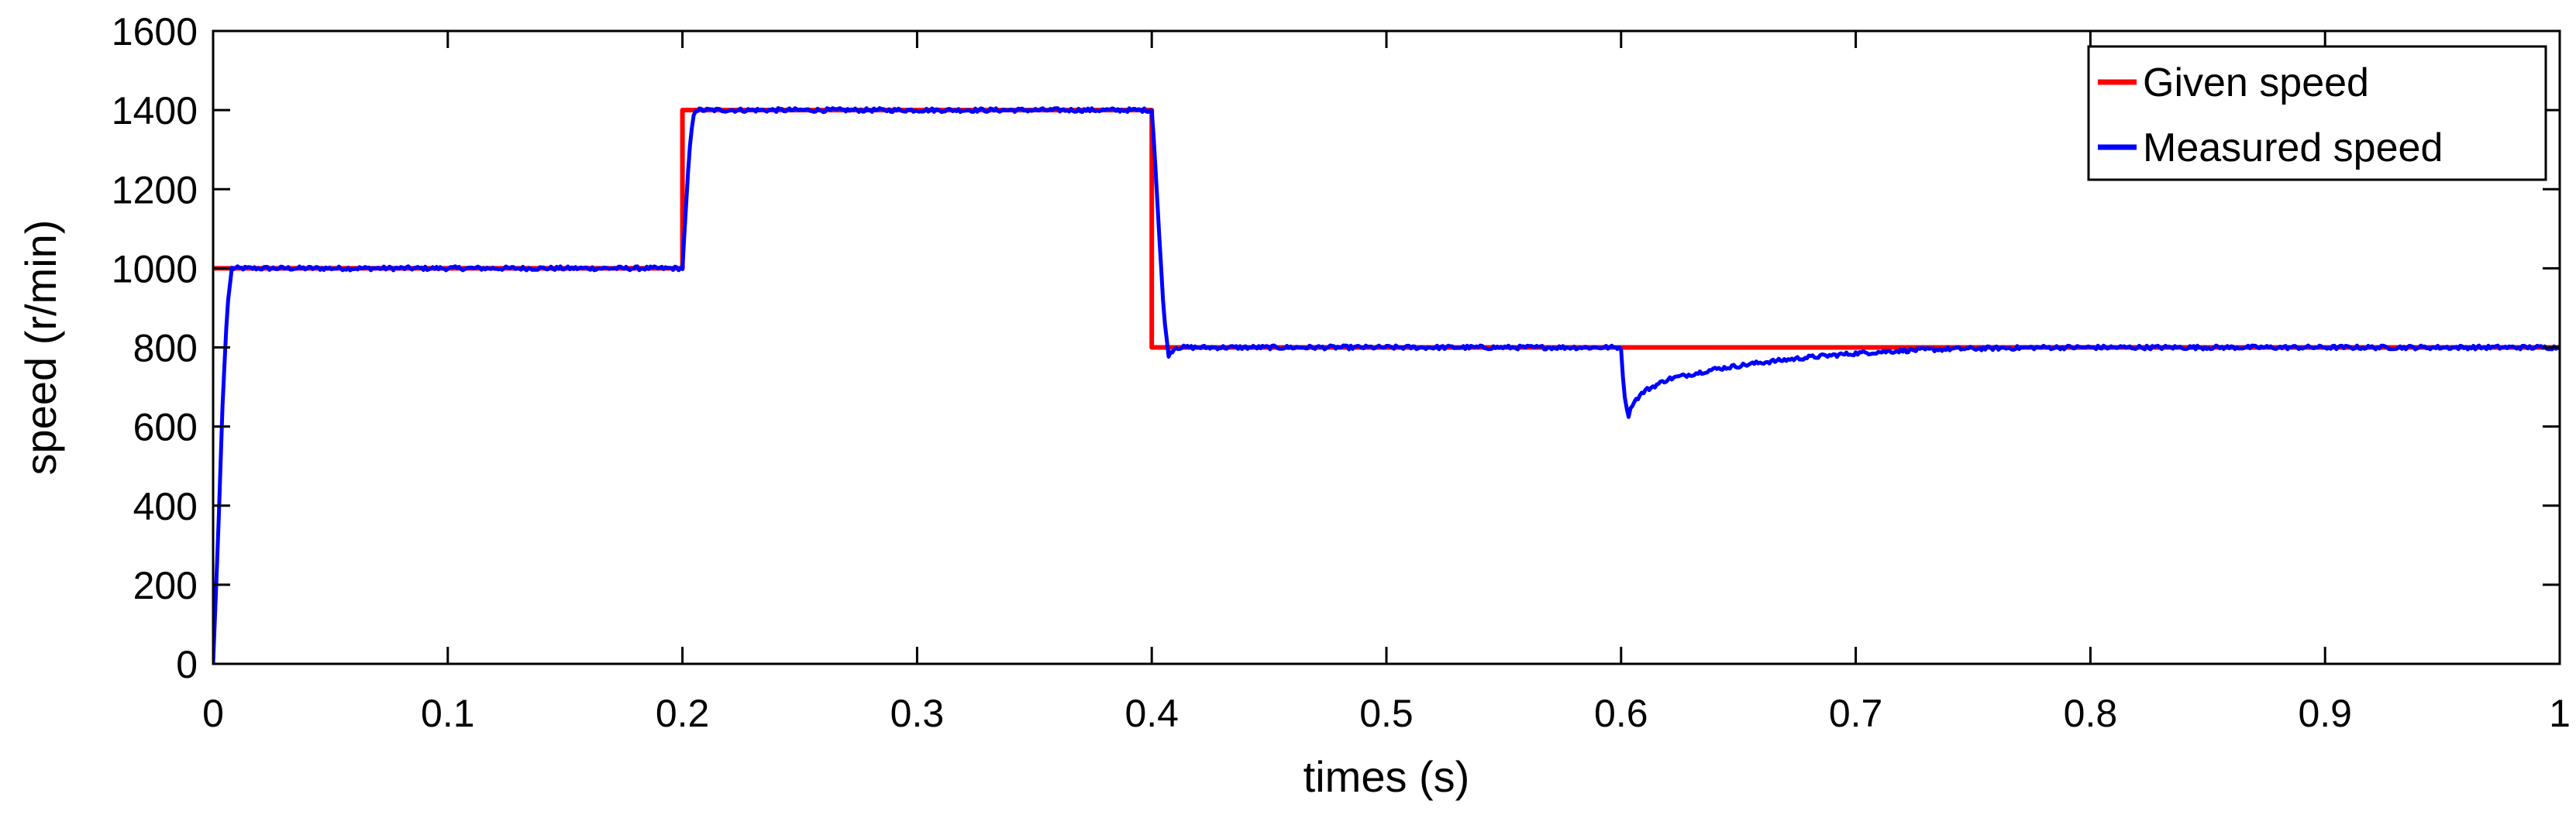  I want to click on x-tick-label: 0, so click(213, 713).